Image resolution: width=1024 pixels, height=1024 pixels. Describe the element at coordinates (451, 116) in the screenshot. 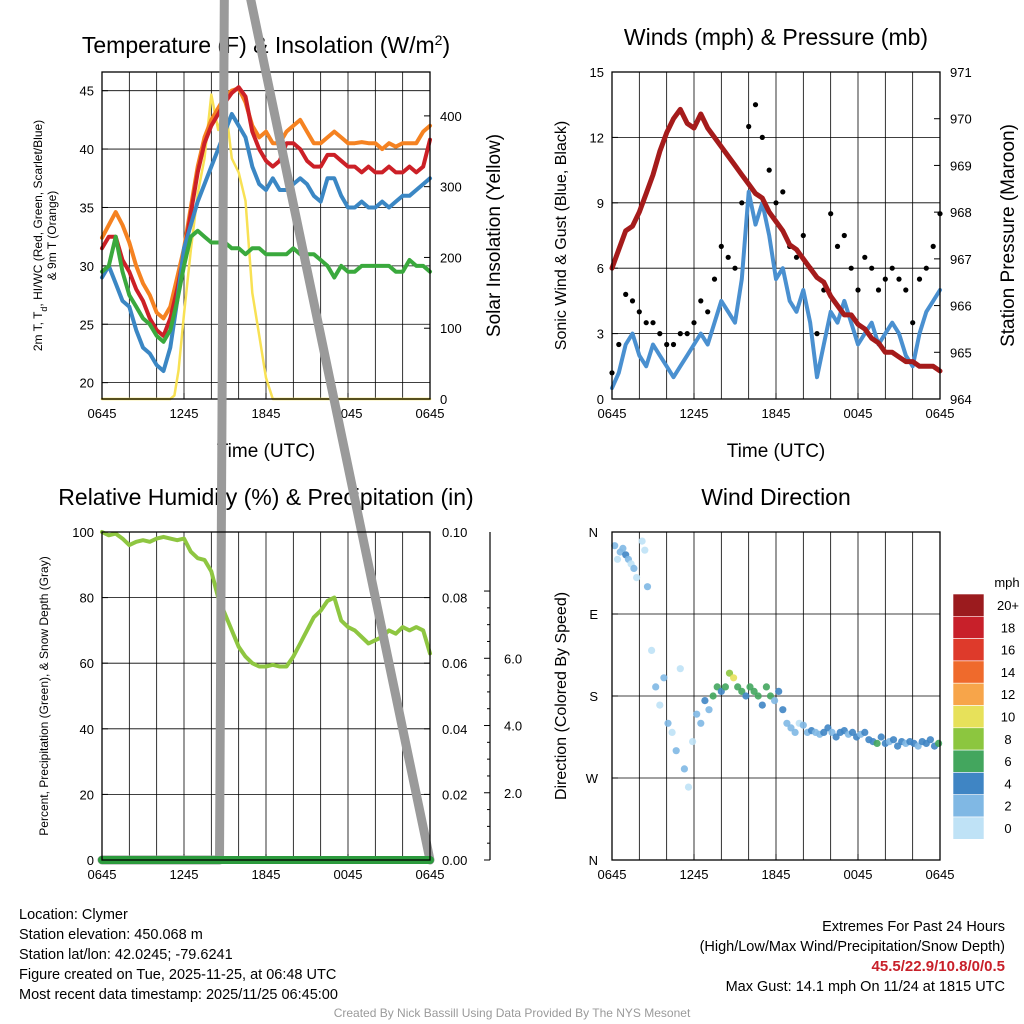

I see `y2-tick-label: 400` at that location.